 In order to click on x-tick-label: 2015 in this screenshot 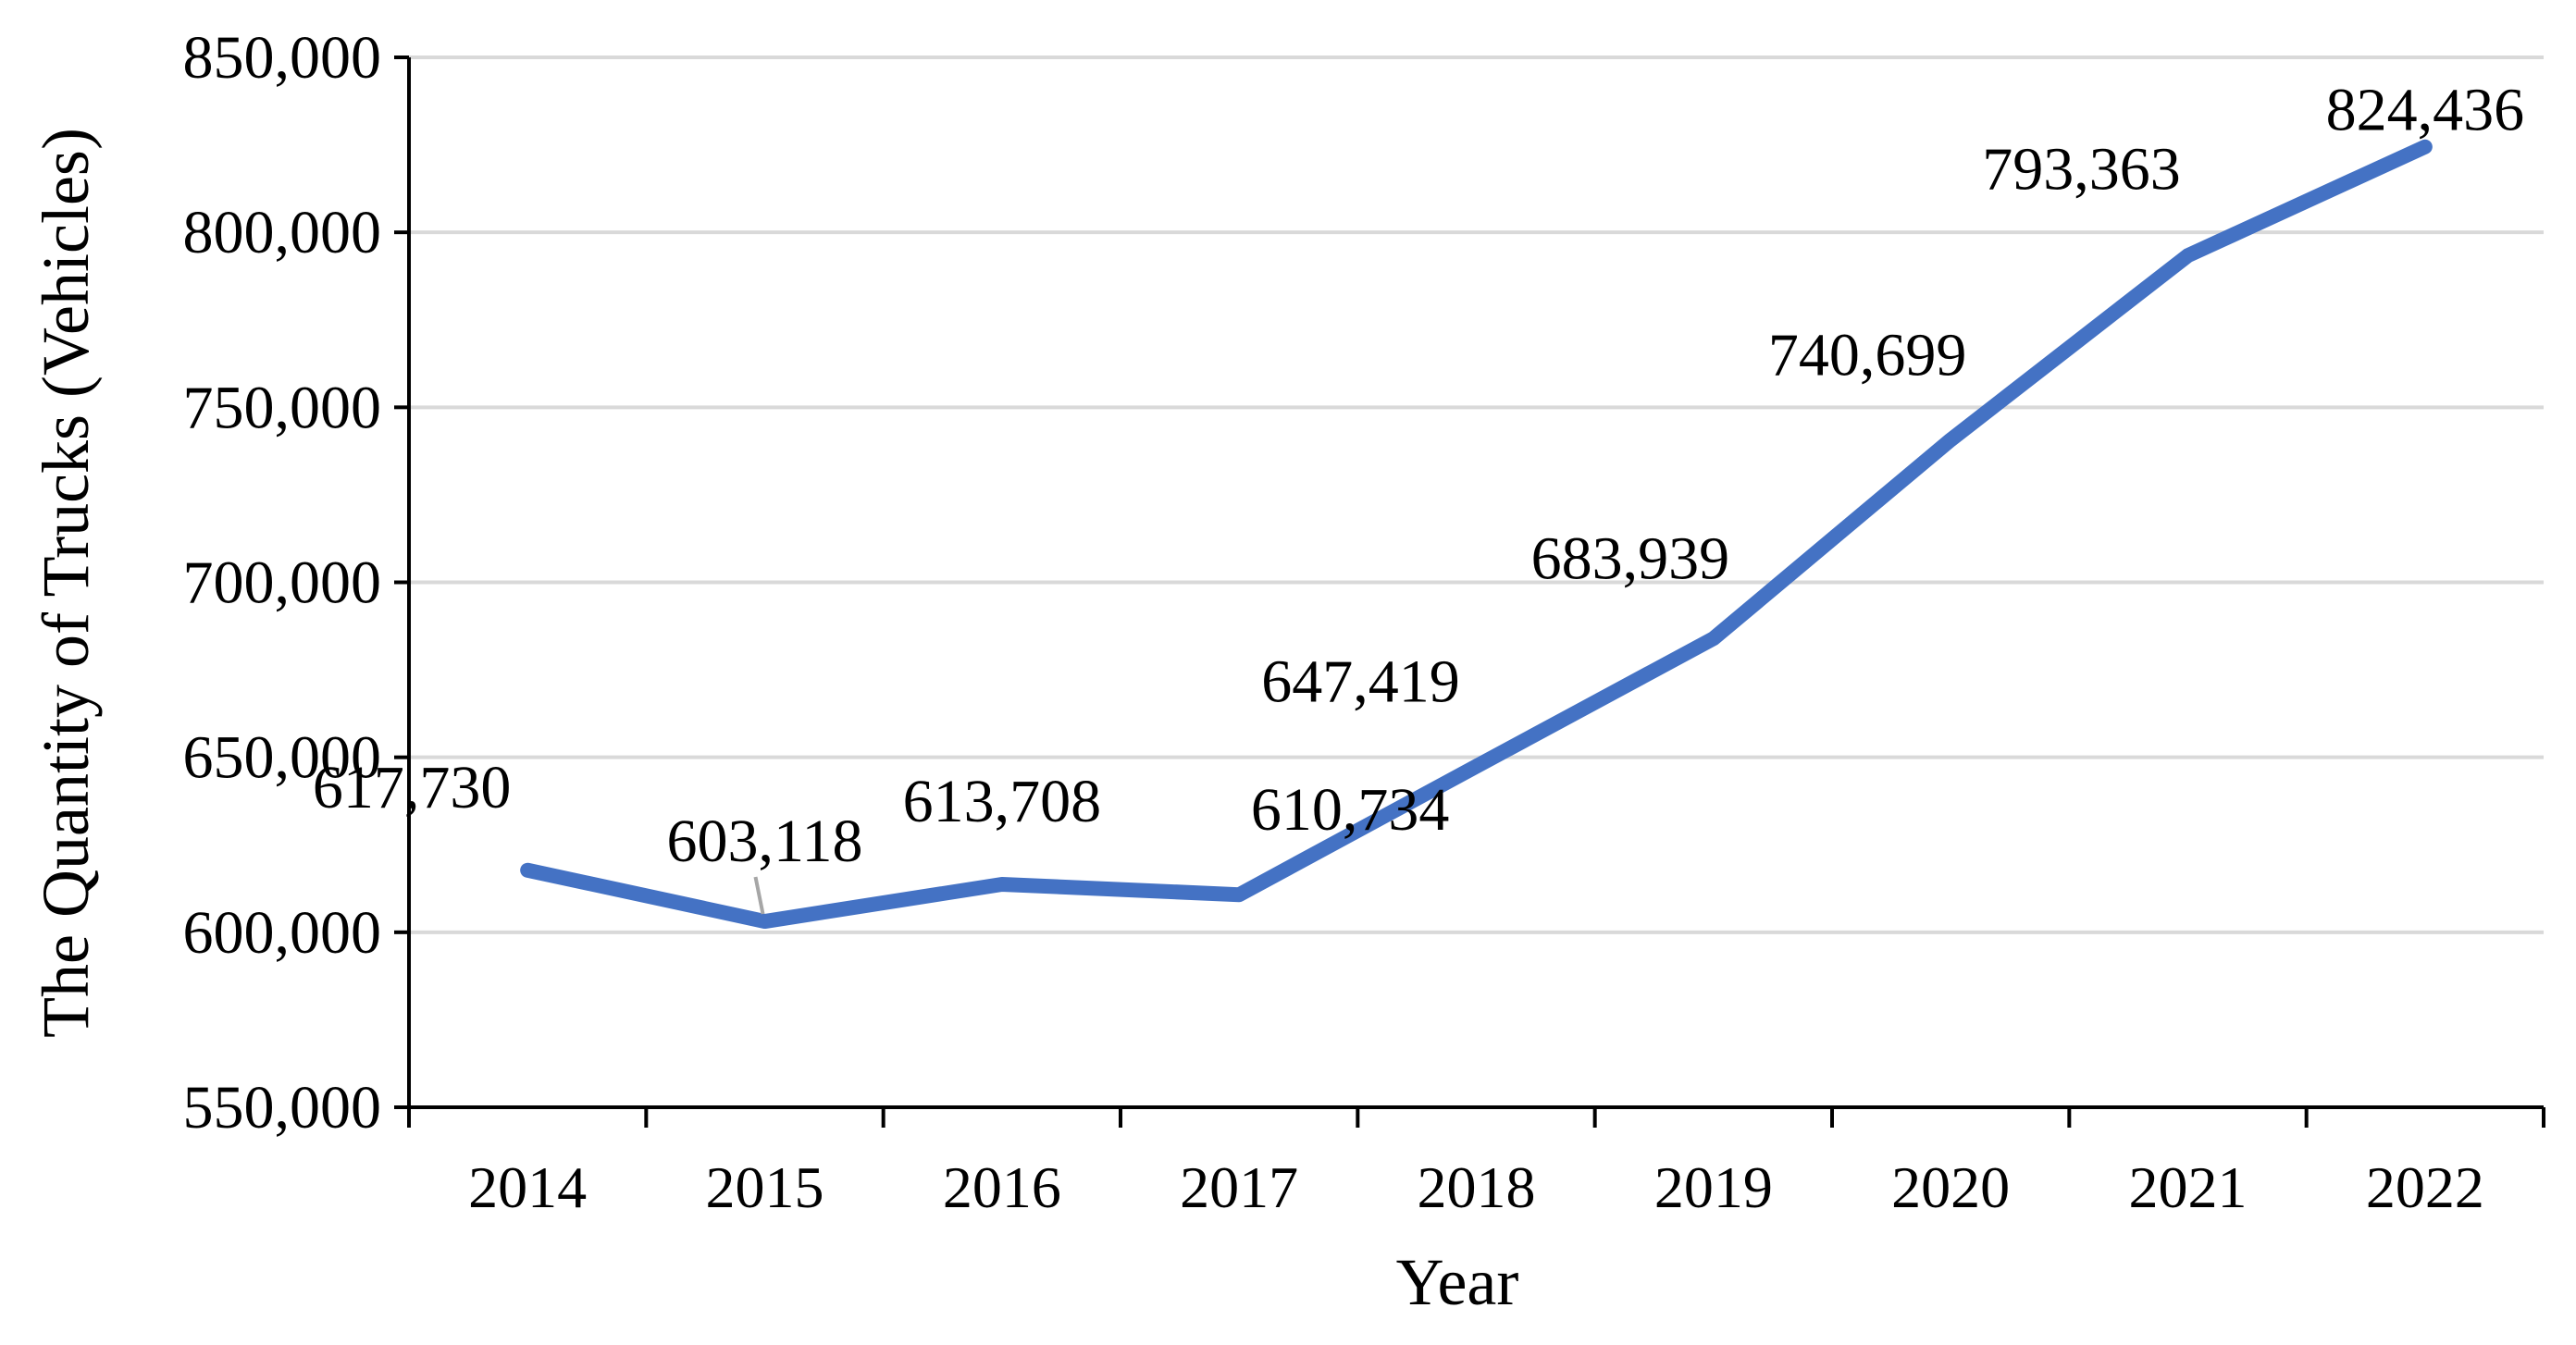, I will do `click(765, 1187)`.